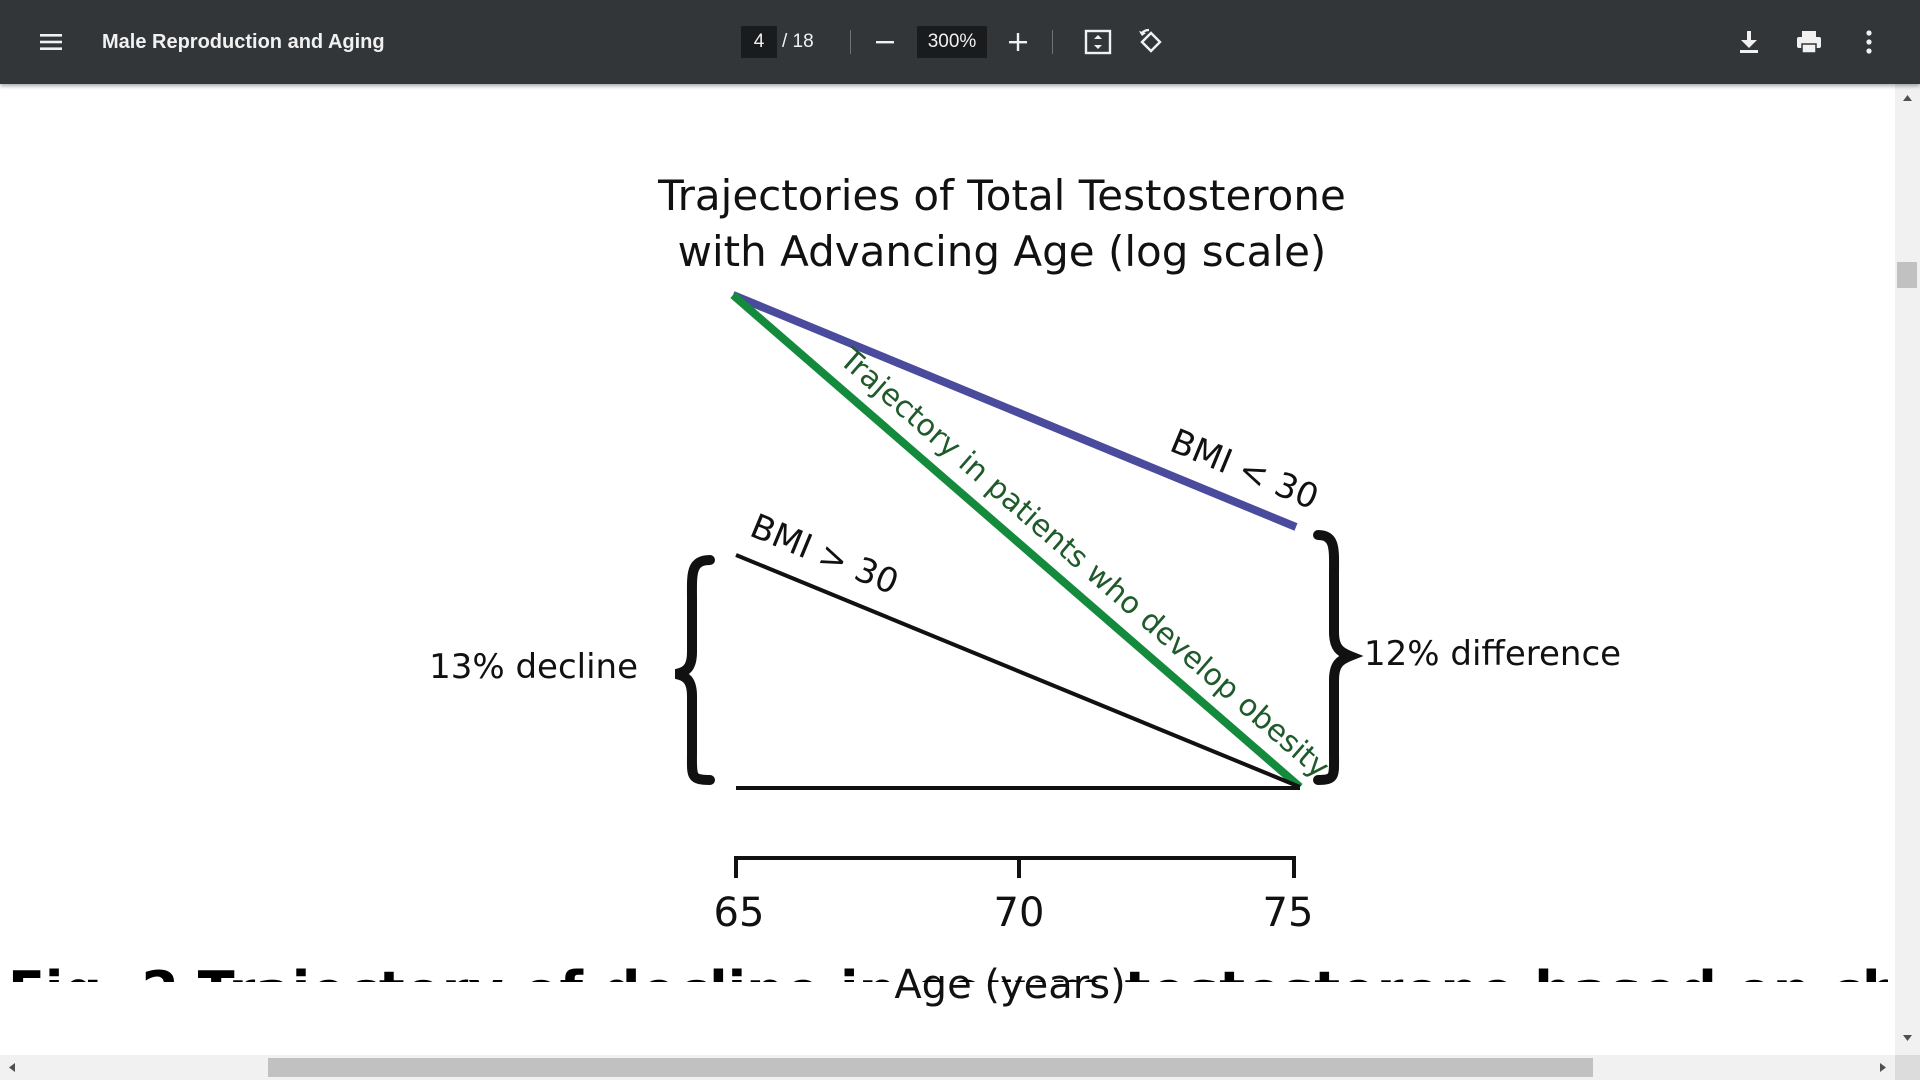  I want to click on minus-icon, so click(885, 42).